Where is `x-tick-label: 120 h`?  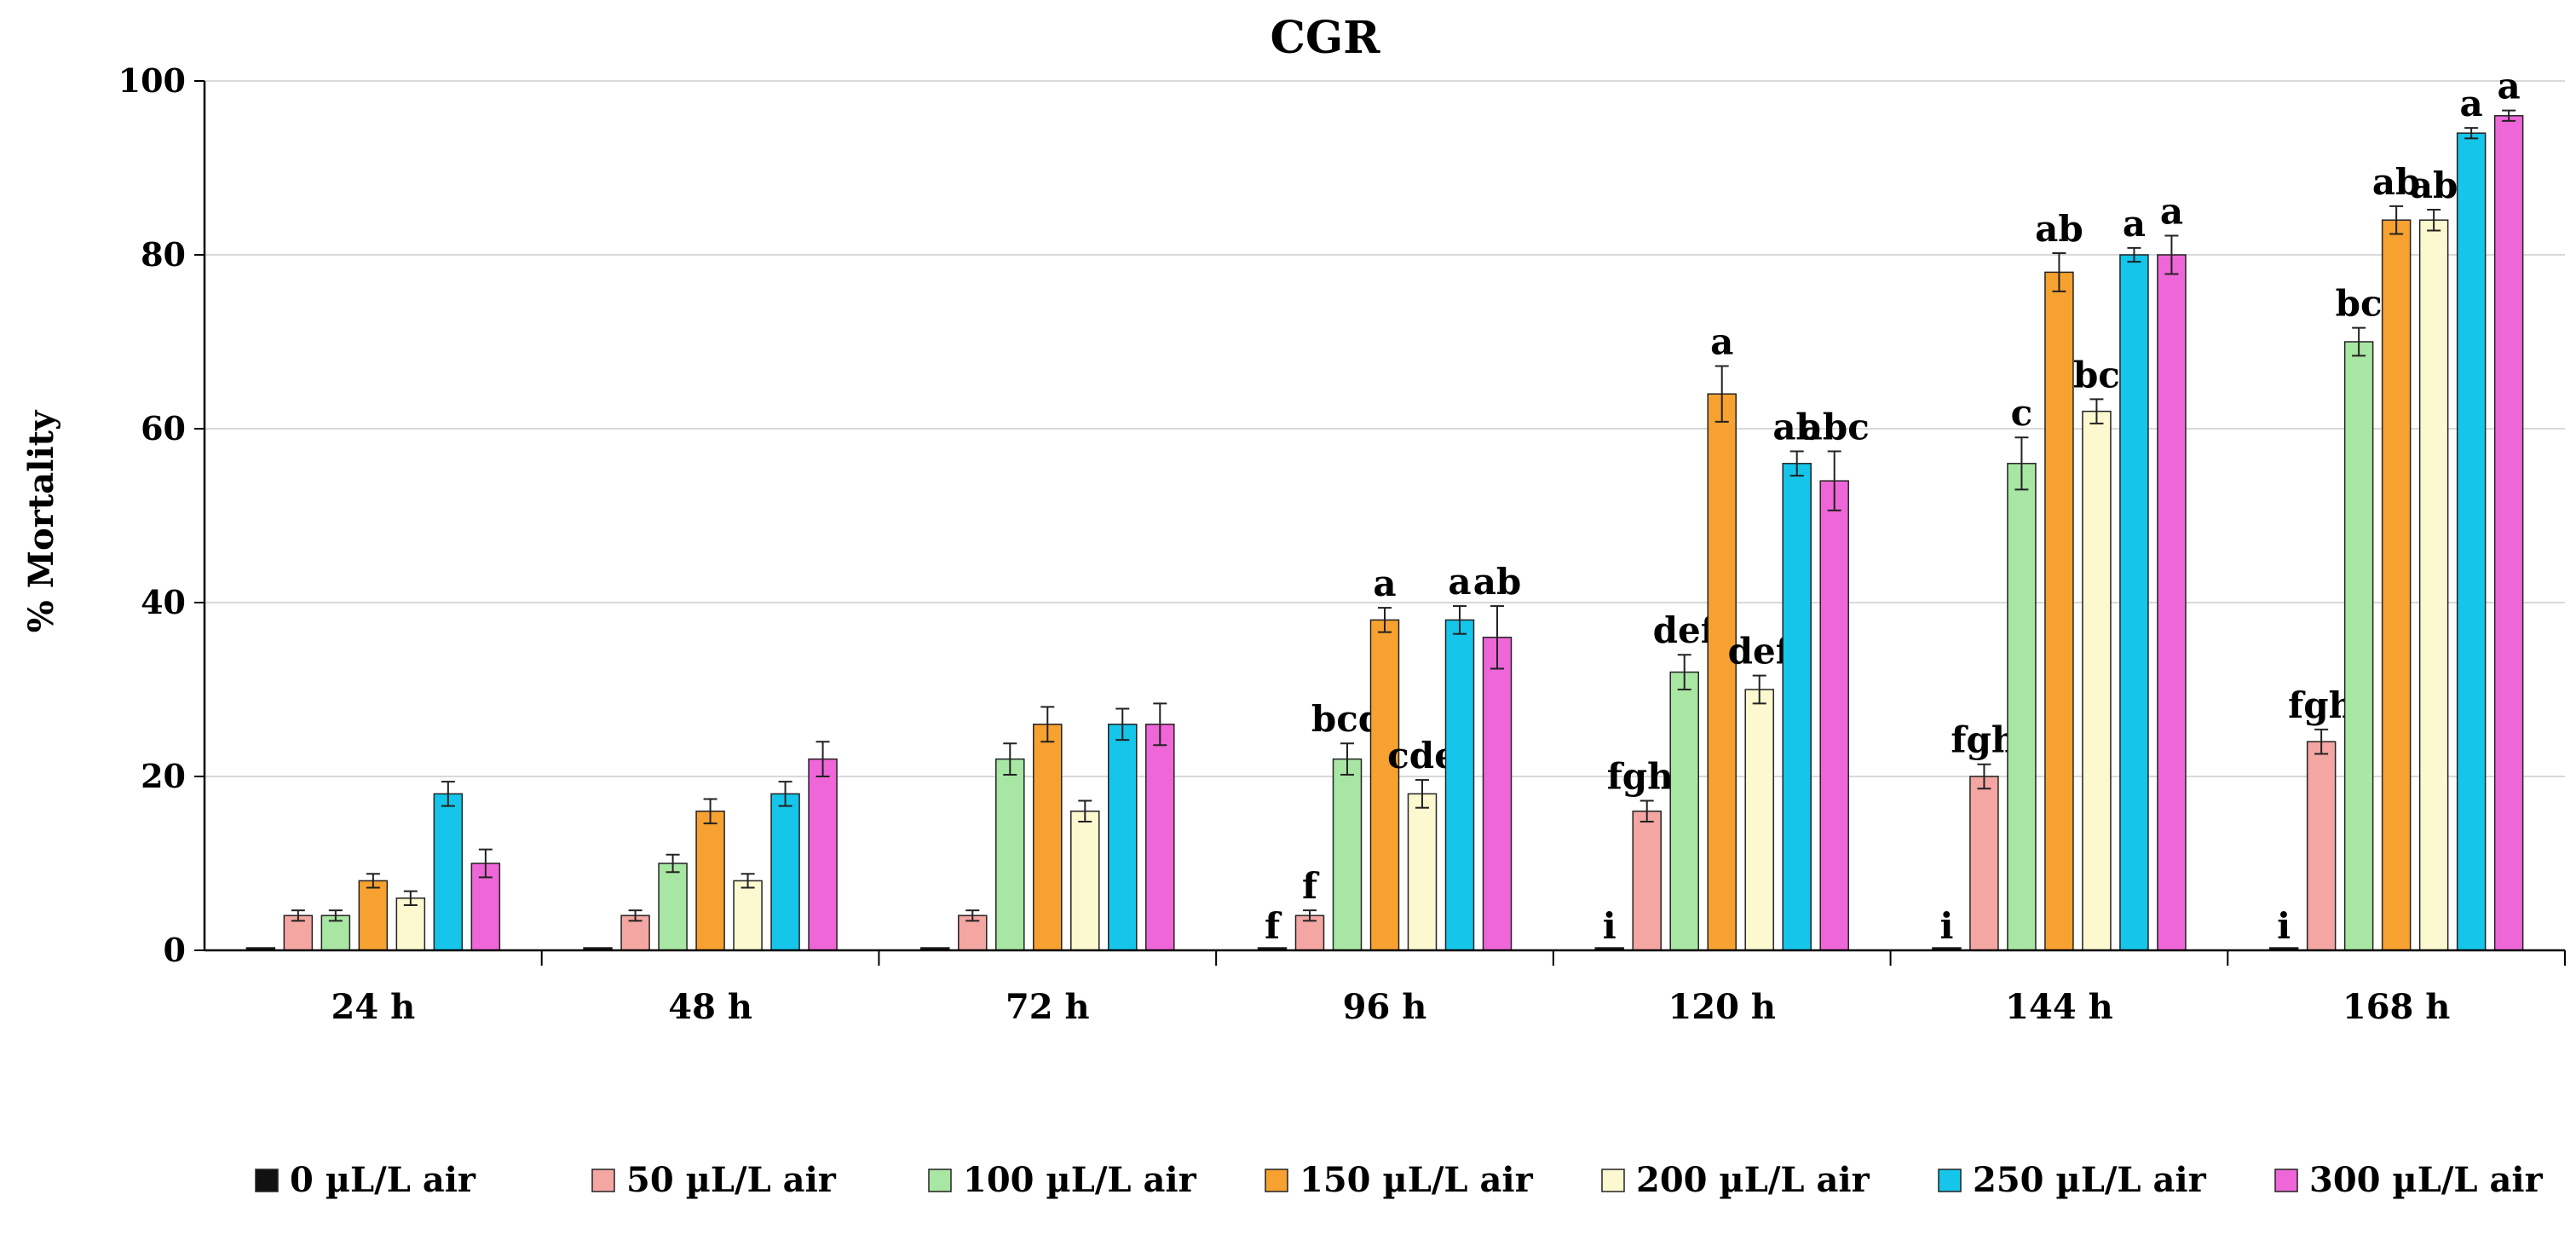 x-tick-label: 120 h is located at coordinates (1722, 1007).